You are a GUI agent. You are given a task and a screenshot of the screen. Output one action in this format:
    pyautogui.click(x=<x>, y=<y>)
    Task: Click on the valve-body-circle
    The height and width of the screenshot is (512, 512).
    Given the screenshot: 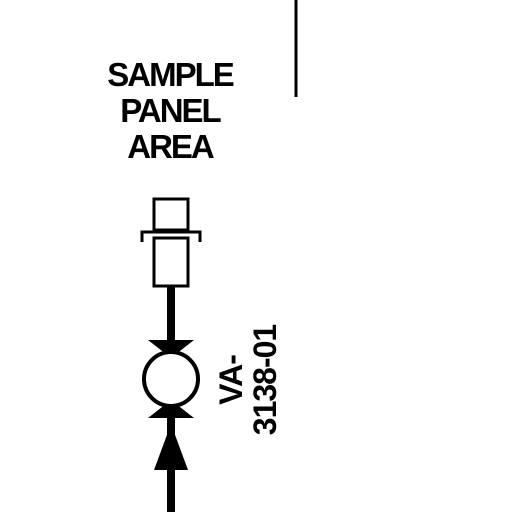 What is the action you would take?
    pyautogui.click(x=171, y=379)
    